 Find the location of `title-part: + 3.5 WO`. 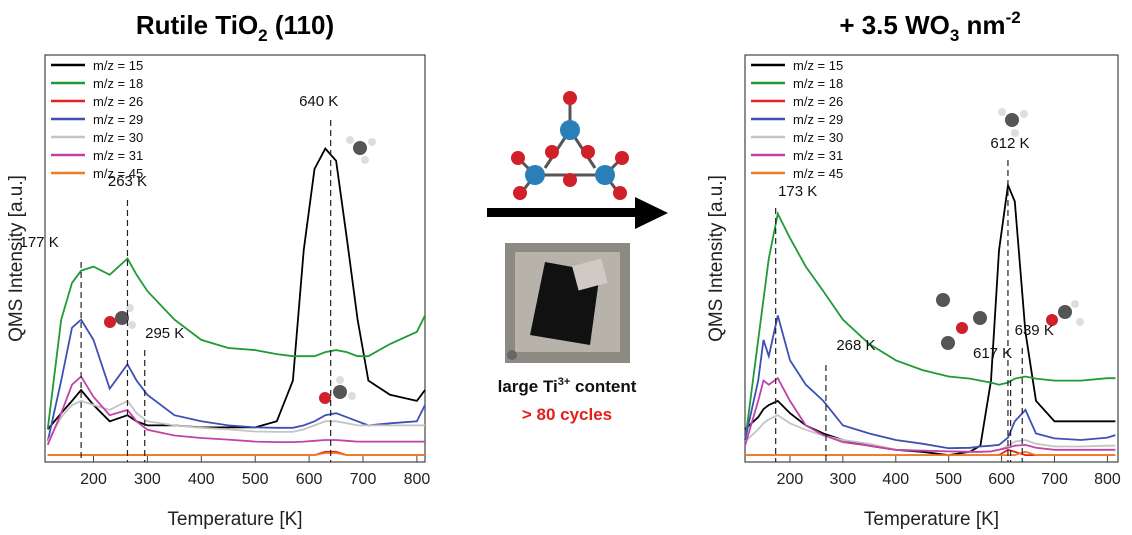

title-part: + 3.5 WO is located at coordinates (894, 25).